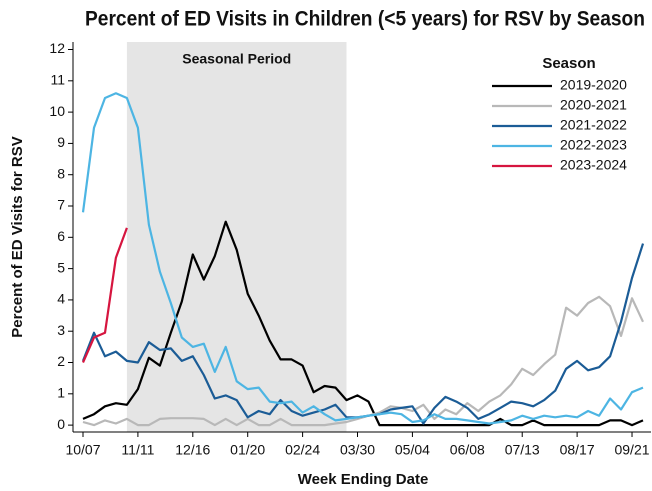 This screenshot has height=491, width=652. I want to click on y-tick-label: 3, so click(61, 330).